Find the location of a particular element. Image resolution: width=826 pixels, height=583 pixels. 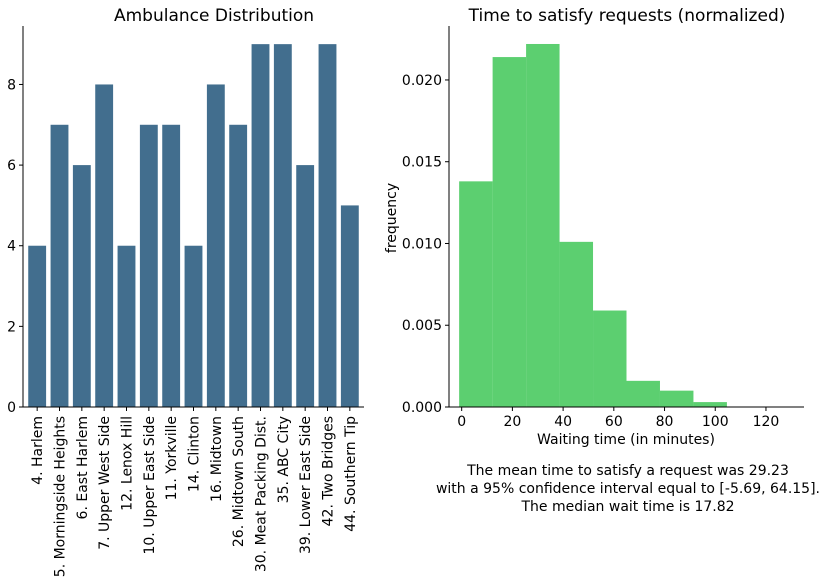

right-chart-title: Time to satisfy requests (normalized) is located at coordinates (627, 16).